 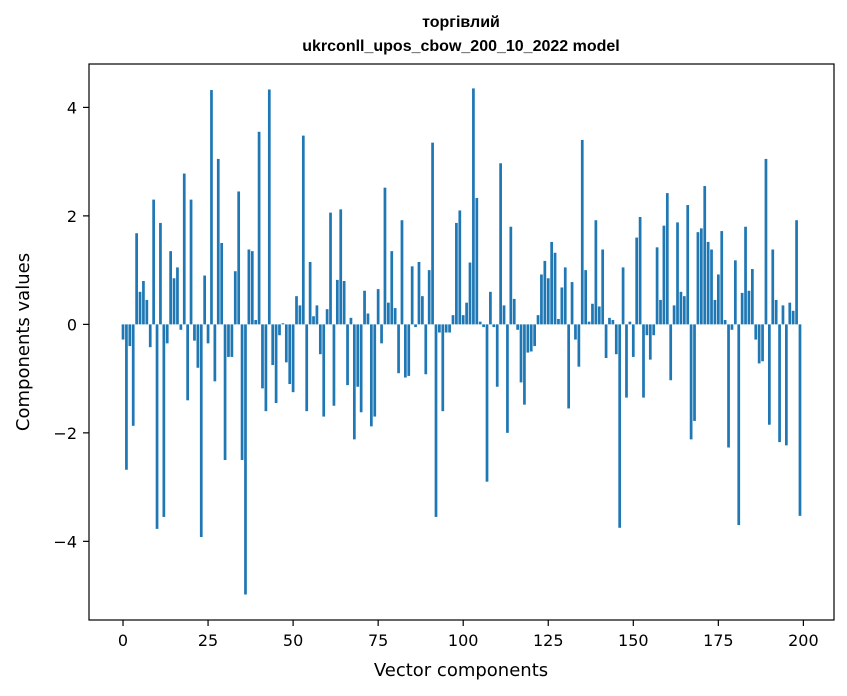 I want to click on y-tick-label: 4, so click(x=72, y=107).